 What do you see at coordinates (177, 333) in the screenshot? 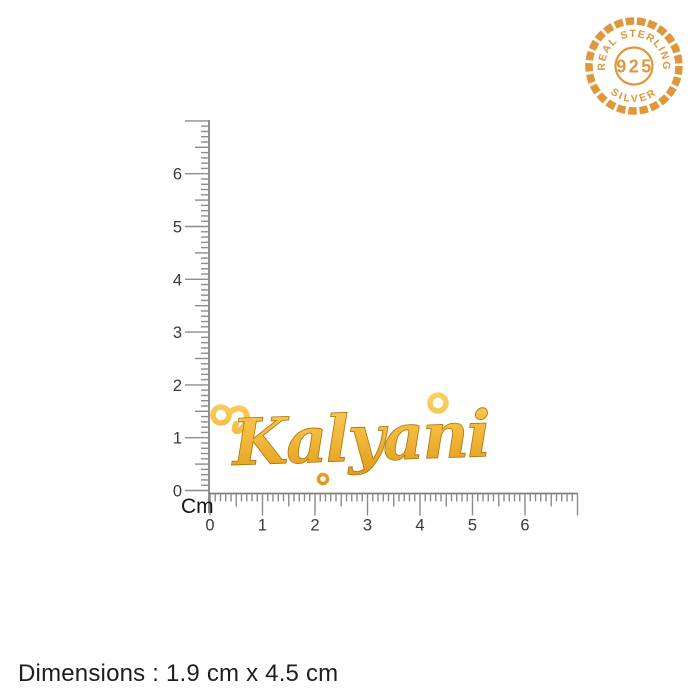
I see `vertical-ruler-number: 3` at bounding box center [177, 333].